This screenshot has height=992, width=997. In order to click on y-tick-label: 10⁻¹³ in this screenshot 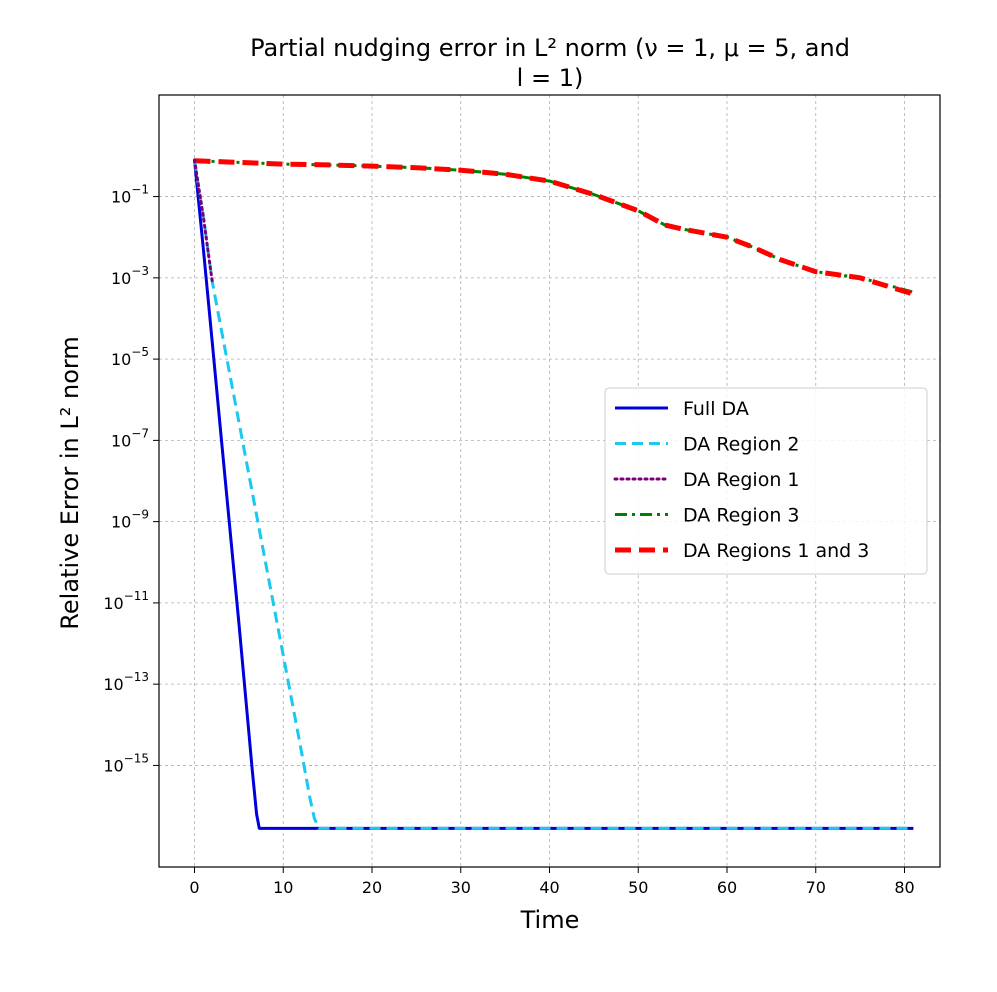, I will do `click(126, 682)`.